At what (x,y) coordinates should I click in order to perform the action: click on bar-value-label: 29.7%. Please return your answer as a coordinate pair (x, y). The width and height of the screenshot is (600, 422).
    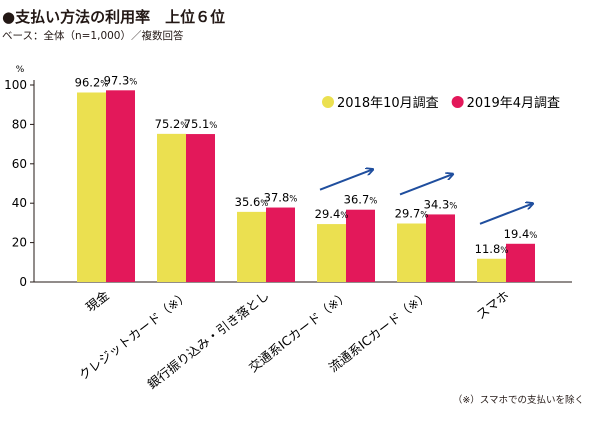
    Looking at the image, I should click on (412, 213).